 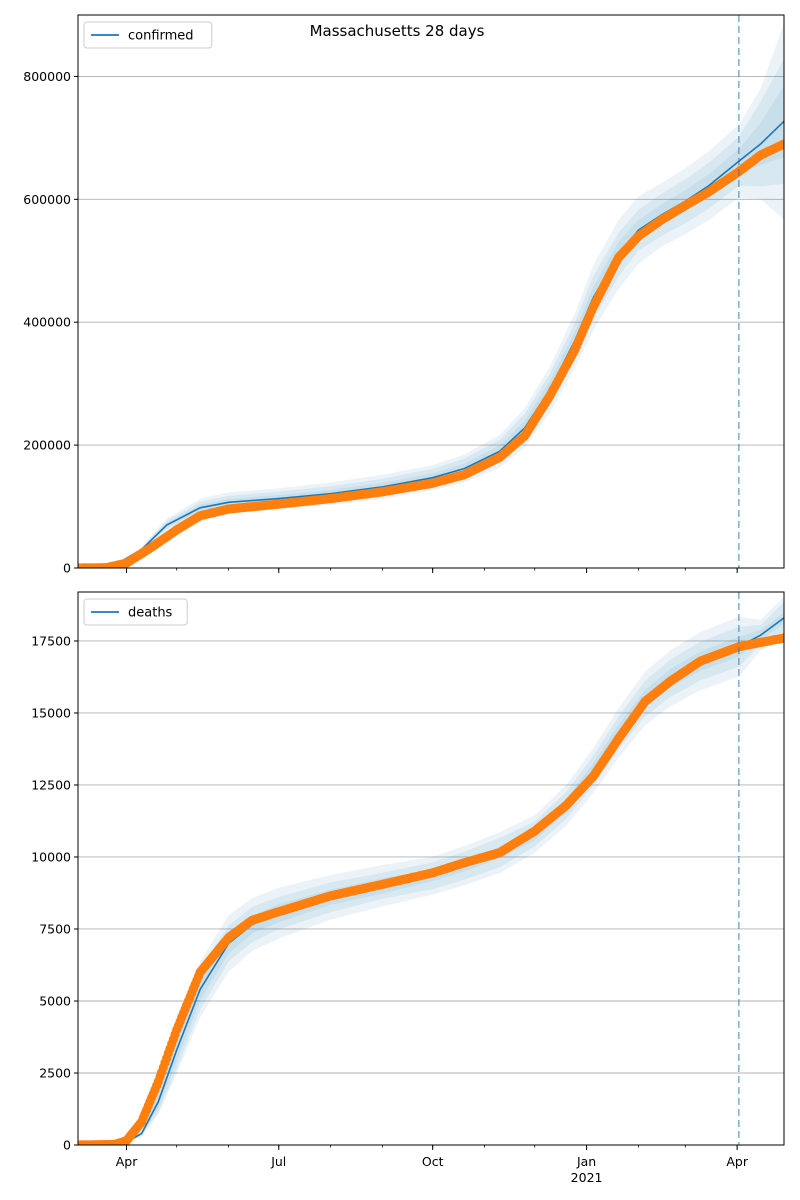 What do you see at coordinates (51, 640) in the screenshot?
I see `y-tick-label: 17500` at bounding box center [51, 640].